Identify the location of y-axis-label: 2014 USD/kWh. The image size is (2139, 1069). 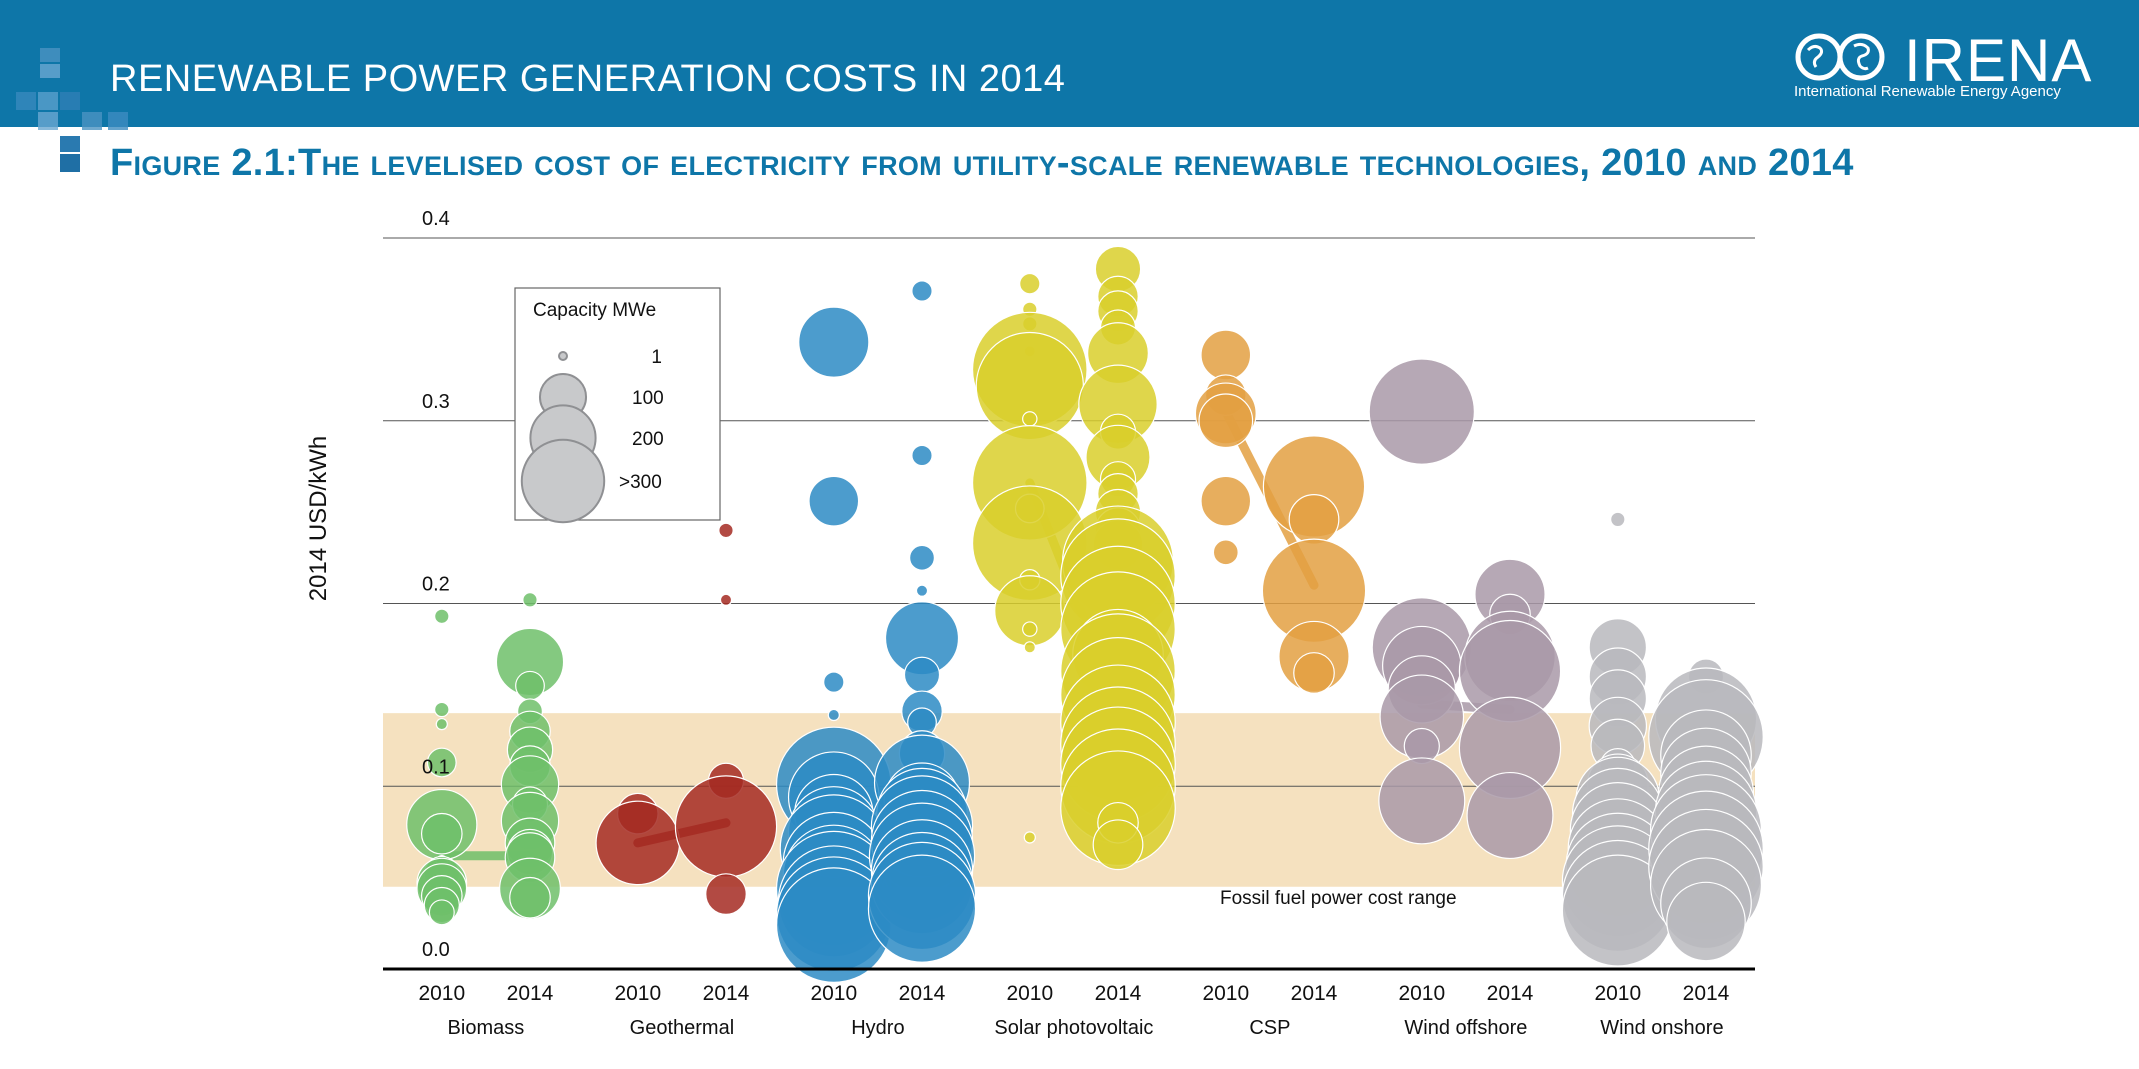
(318, 518).